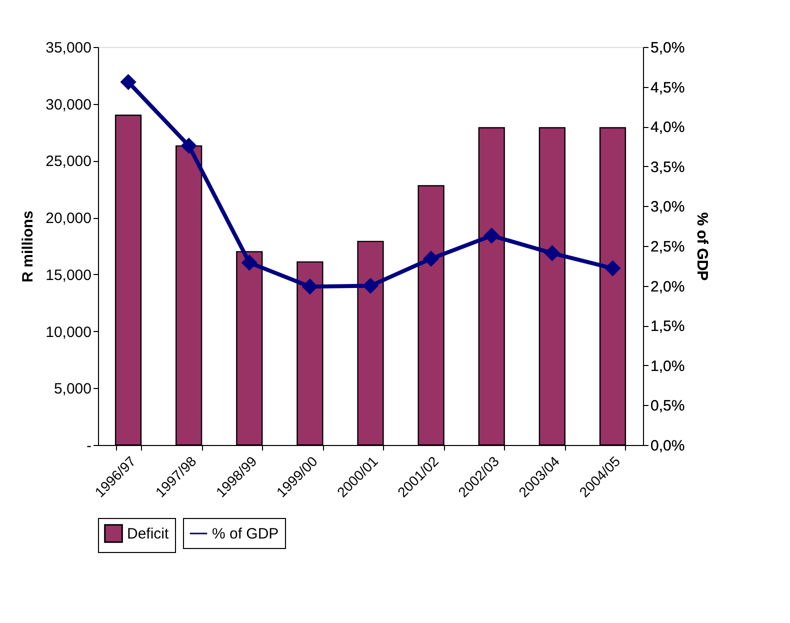 This screenshot has height=623, width=790. What do you see at coordinates (667, 366) in the screenshot?
I see `y2-tick-label: 1,0%` at bounding box center [667, 366].